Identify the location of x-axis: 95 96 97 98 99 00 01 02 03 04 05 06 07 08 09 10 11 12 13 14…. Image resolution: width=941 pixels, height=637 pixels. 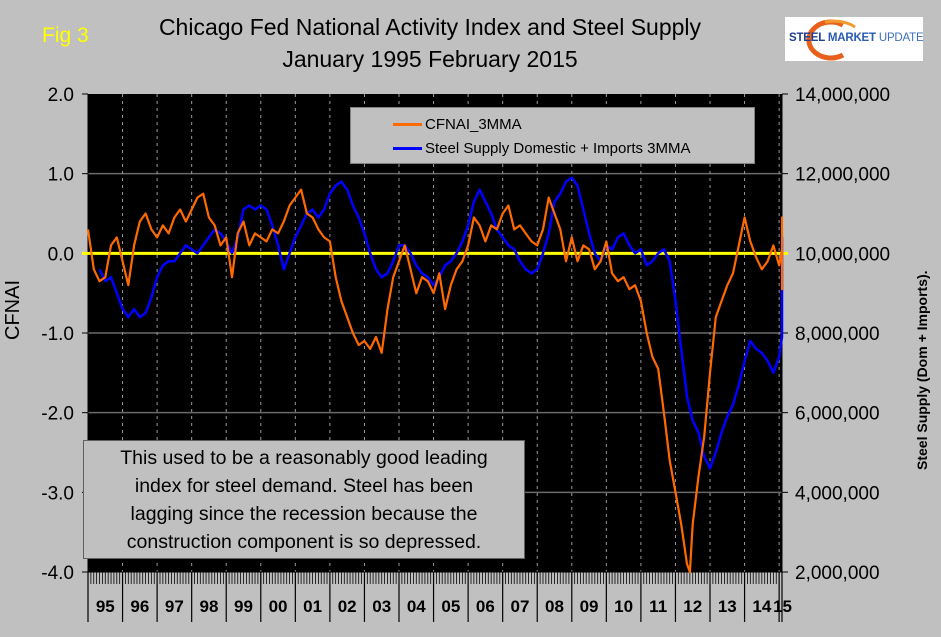
(439, 596).